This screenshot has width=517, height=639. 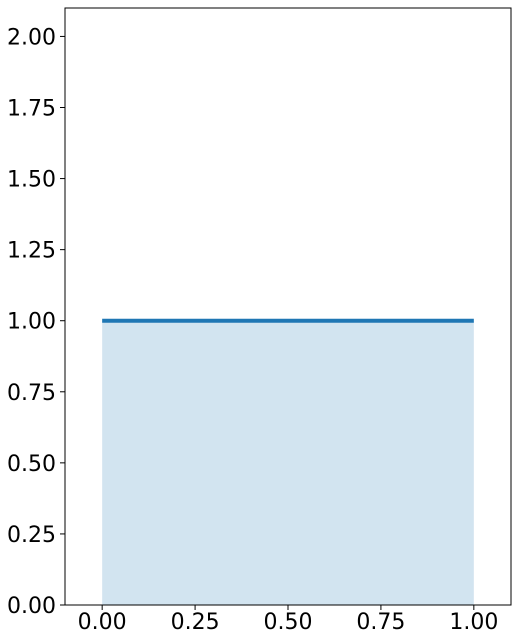 What do you see at coordinates (31, 109) in the screenshot?
I see `y-tick-label: 1.75` at bounding box center [31, 109].